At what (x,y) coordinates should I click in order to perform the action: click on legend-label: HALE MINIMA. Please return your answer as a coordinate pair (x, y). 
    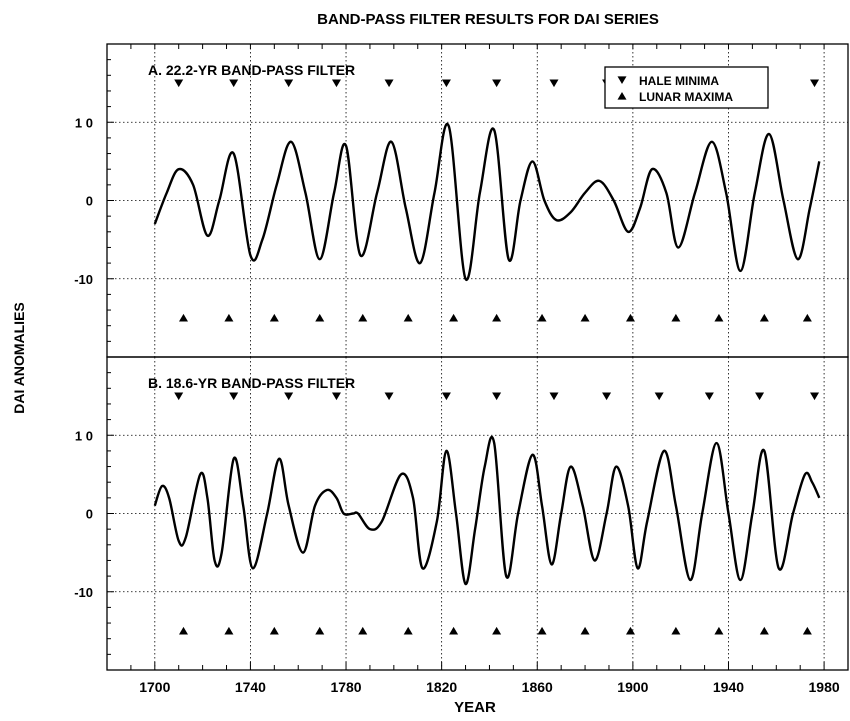
    Looking at the image, I should click on (679, 81).